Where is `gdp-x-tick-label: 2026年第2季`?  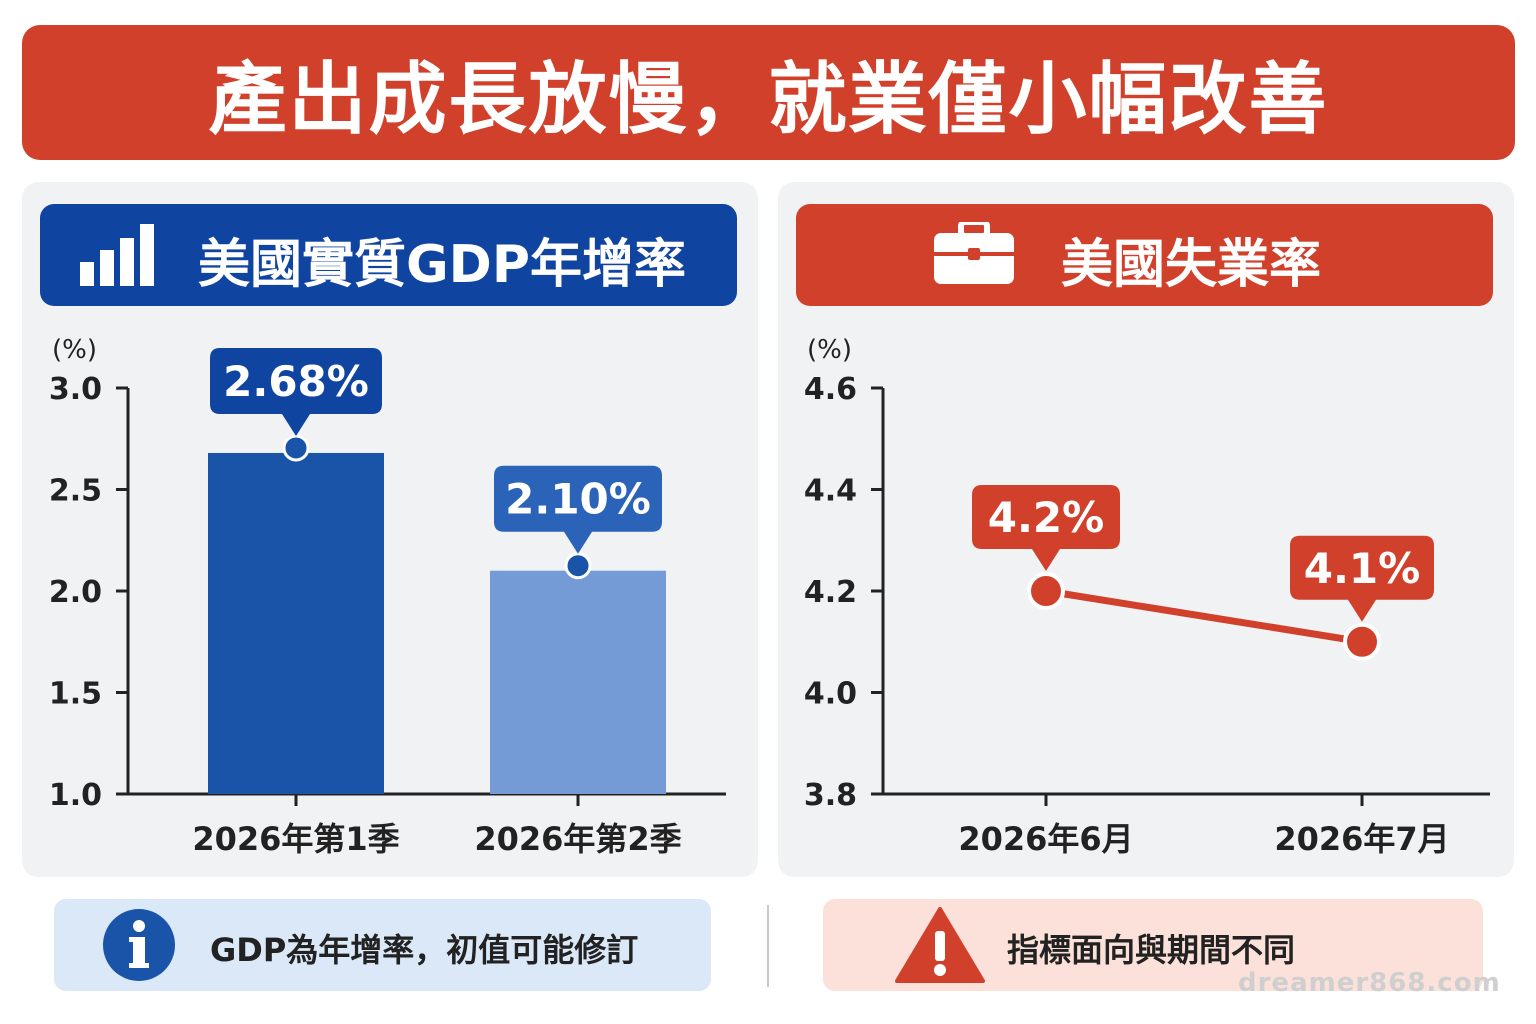 gdp-x-tick-label: 2026年第2季 is located at coordinates (577, 839).